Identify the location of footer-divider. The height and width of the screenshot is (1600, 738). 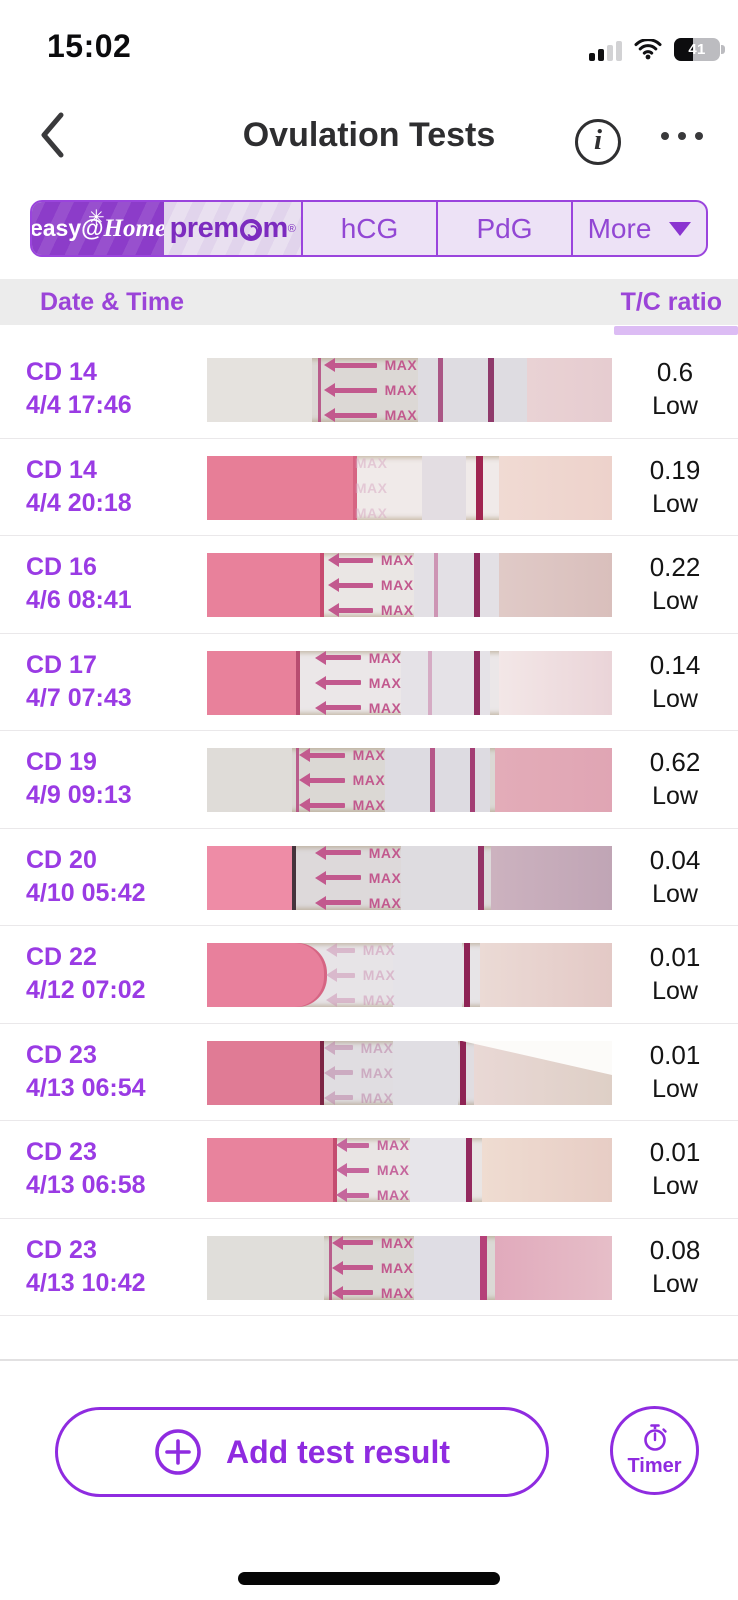
(369, 1360).